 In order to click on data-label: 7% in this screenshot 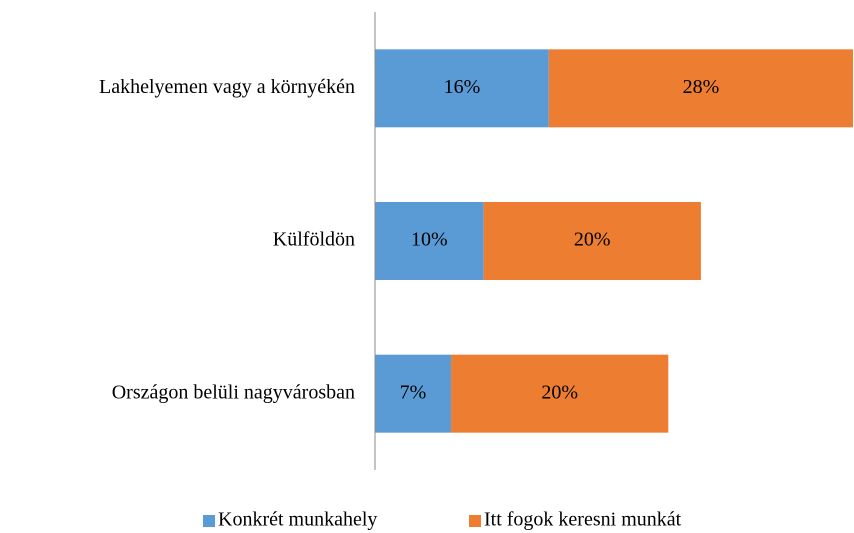, I will do `click(413, 392)`.